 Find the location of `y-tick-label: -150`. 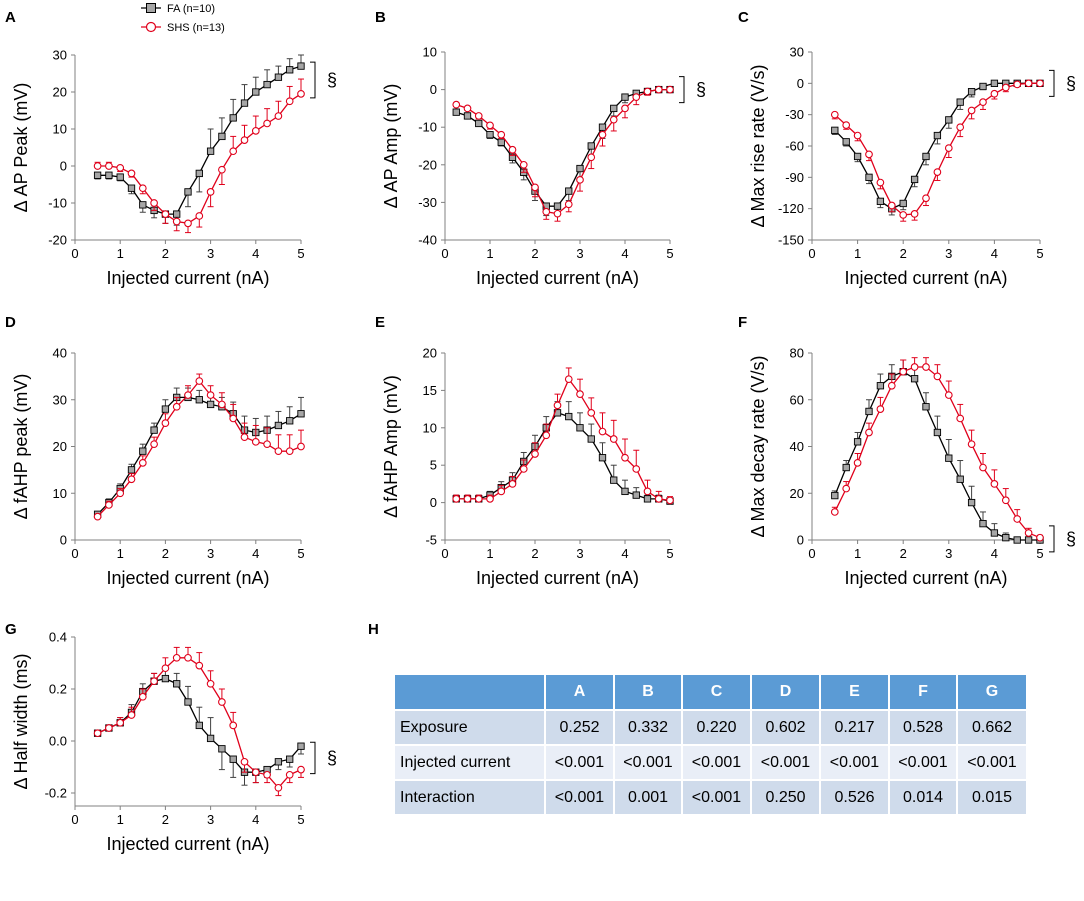

y-tick-label: -150 is located at coordinates (791, 240).